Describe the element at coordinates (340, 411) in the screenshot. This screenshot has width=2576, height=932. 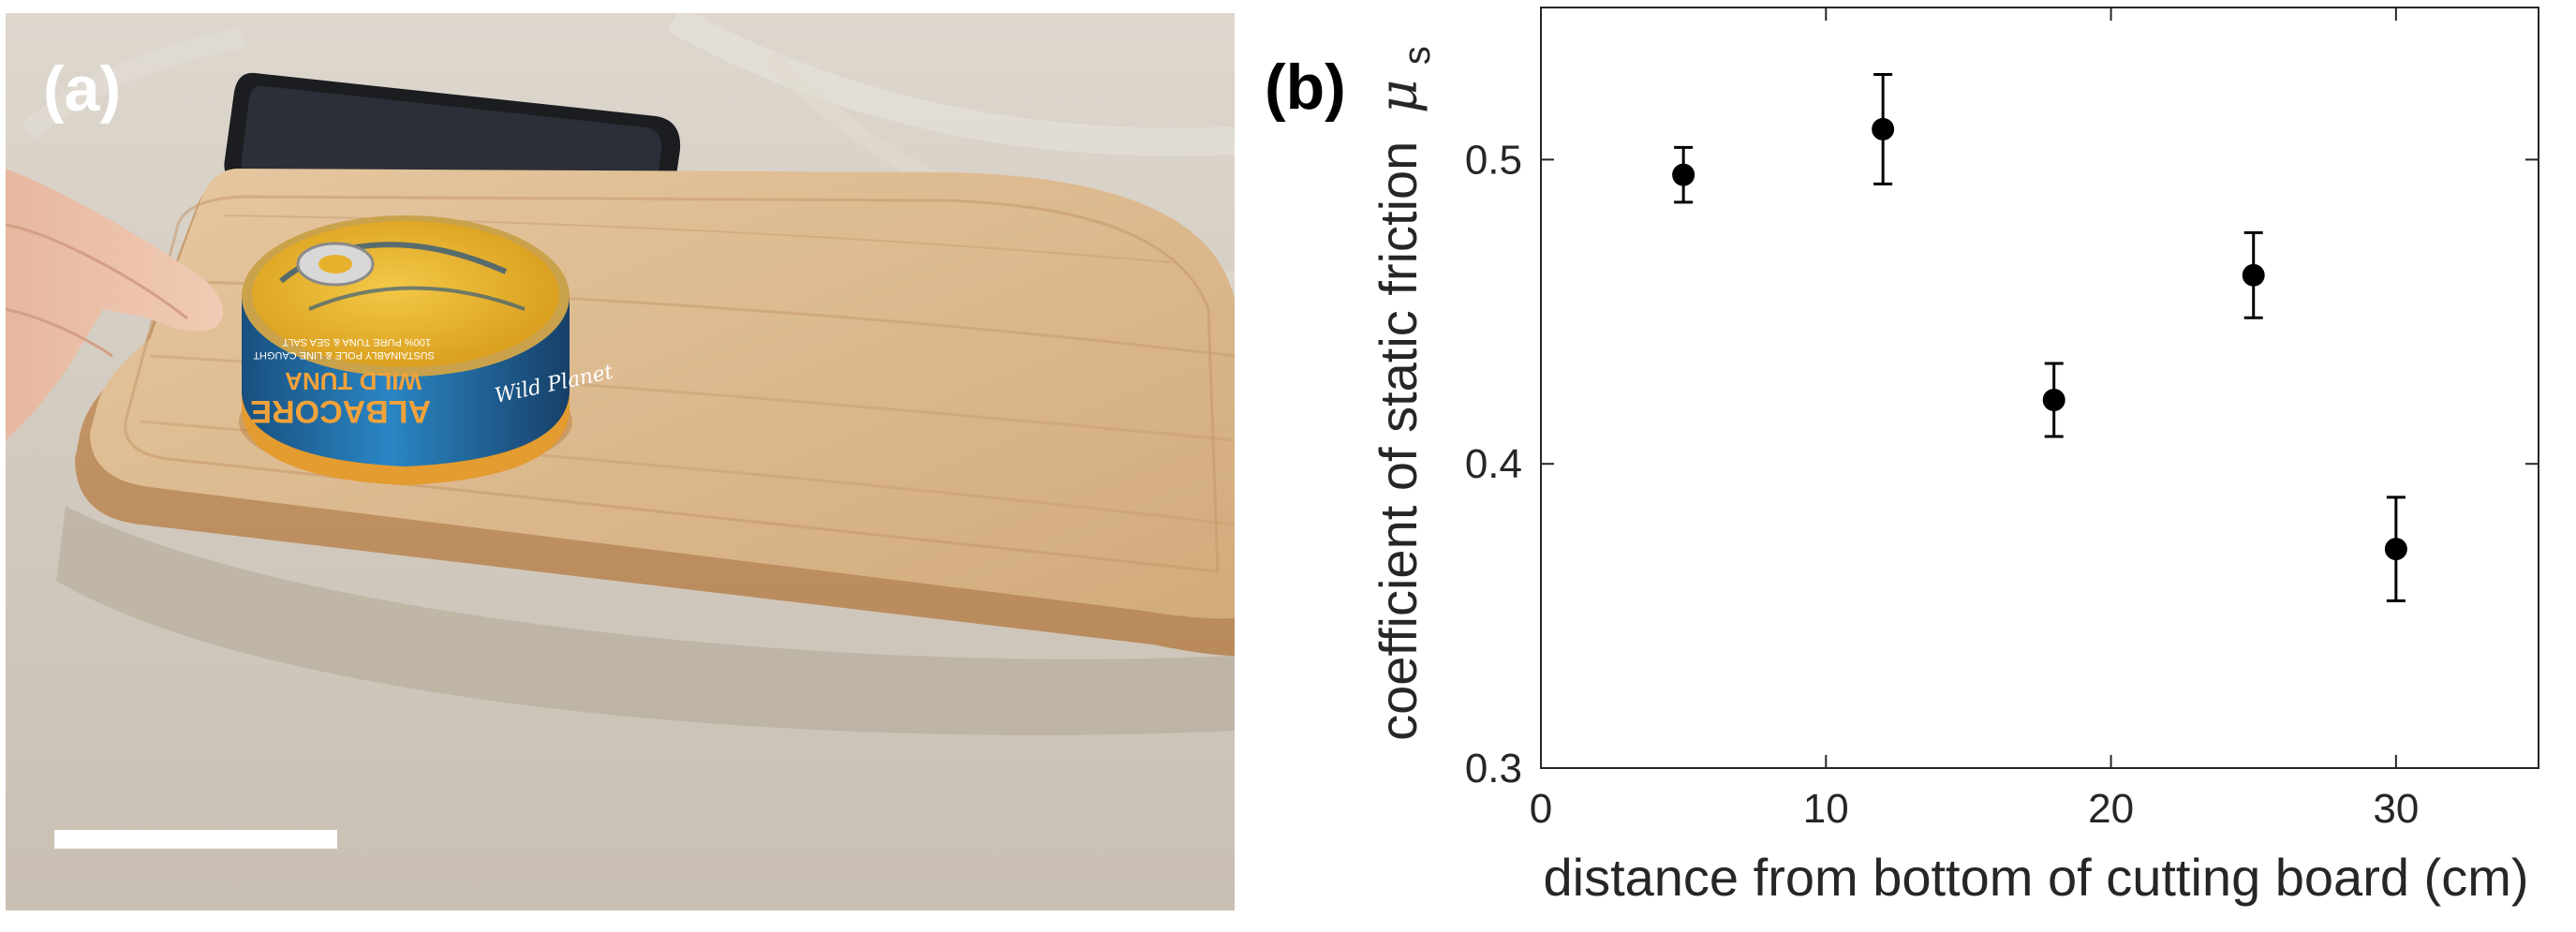
I see `can-product-line1: ALBACORE` at that location.